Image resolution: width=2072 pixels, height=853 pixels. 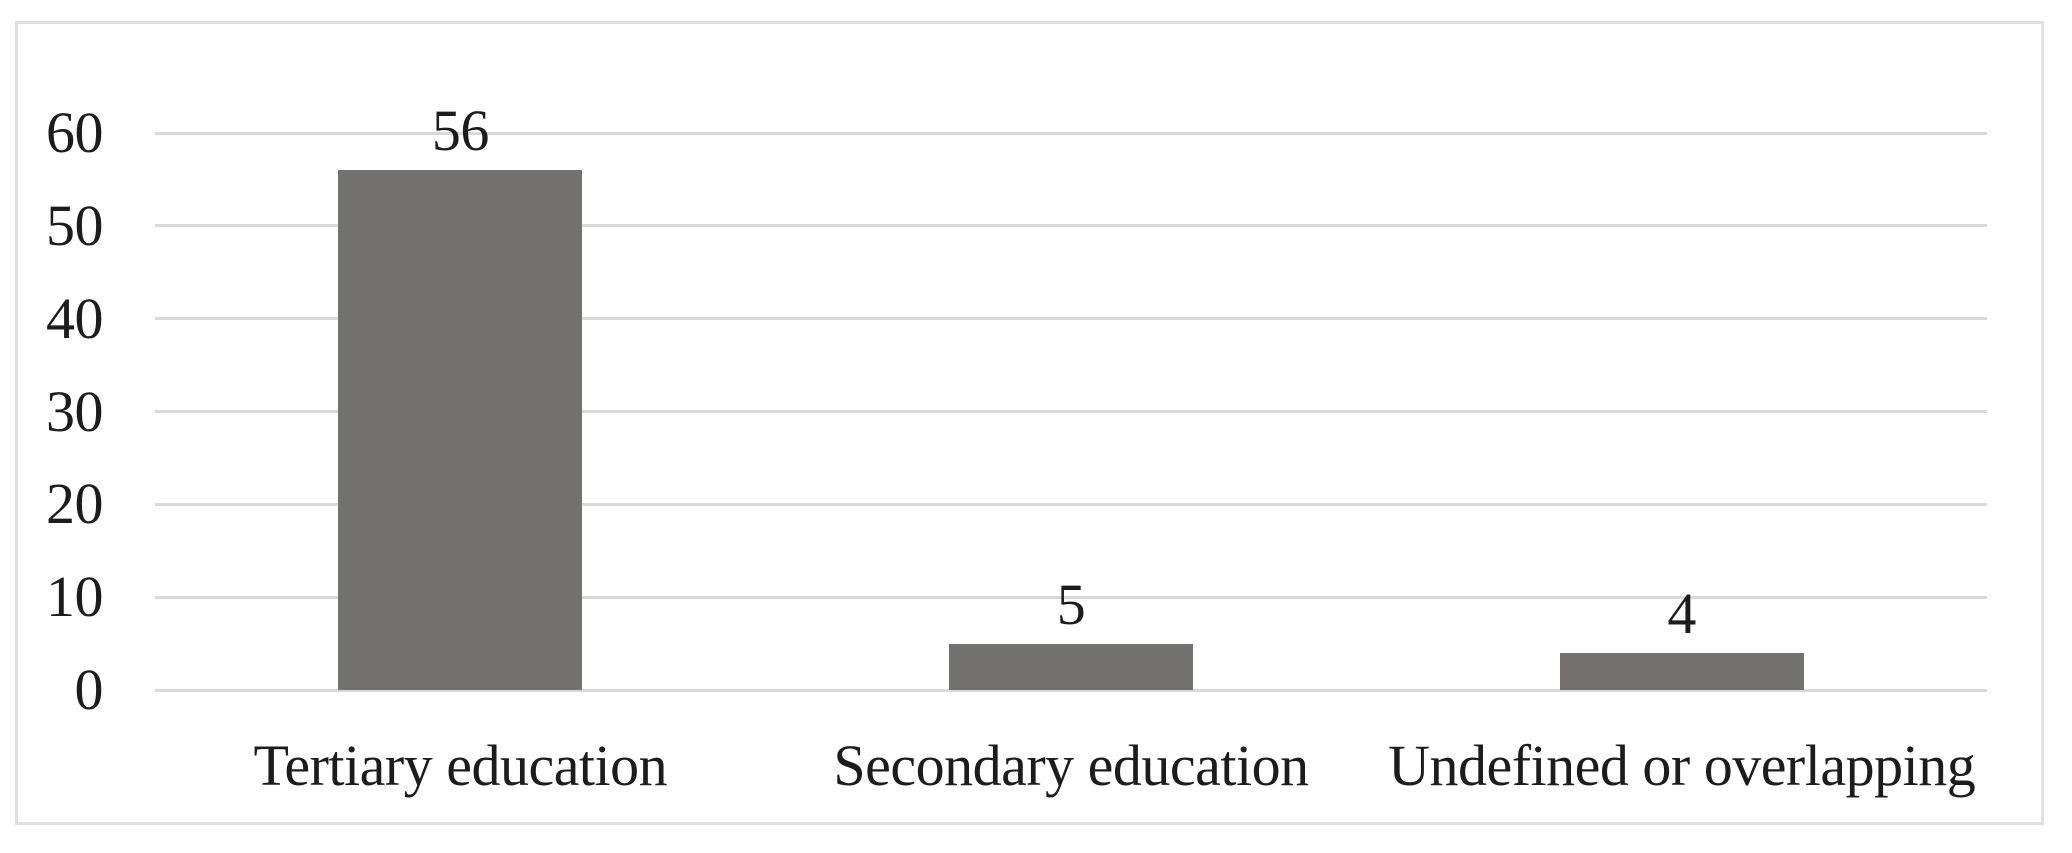 What do you see at coordinates (1681, 613) in the screenshot?
I see `bar-value-label: 4` at bounding box center [1681, 613].